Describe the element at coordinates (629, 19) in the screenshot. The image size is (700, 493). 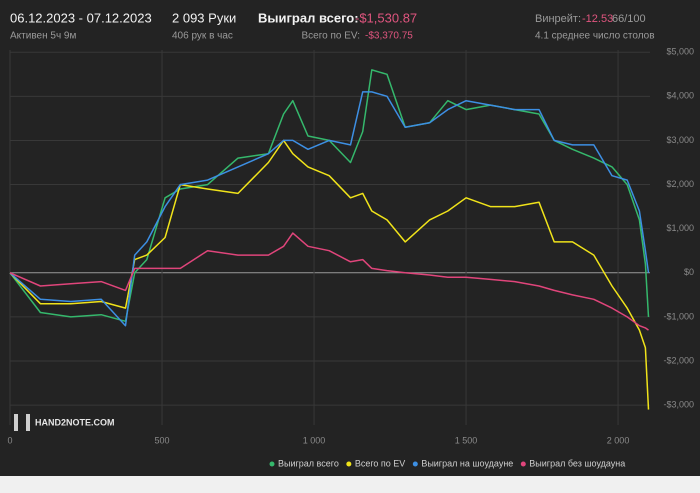
I see `winrate-sample: 66/100` at that location.